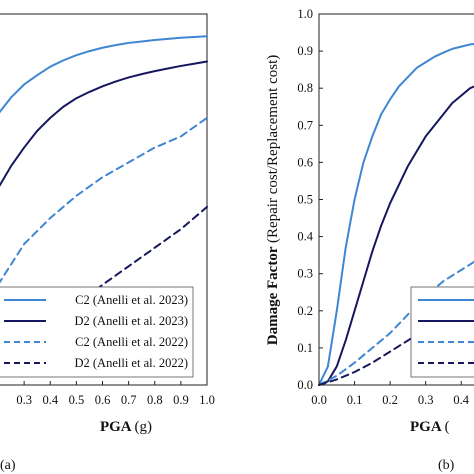  I want to click on panel-b-legend, so click(442, 332).